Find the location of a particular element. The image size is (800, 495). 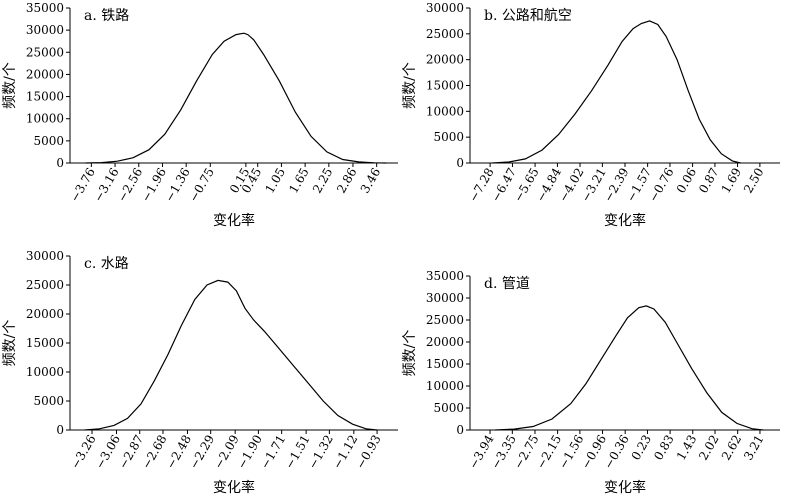

x-tick-label: 2.02 is located at coordinates (708, 448).